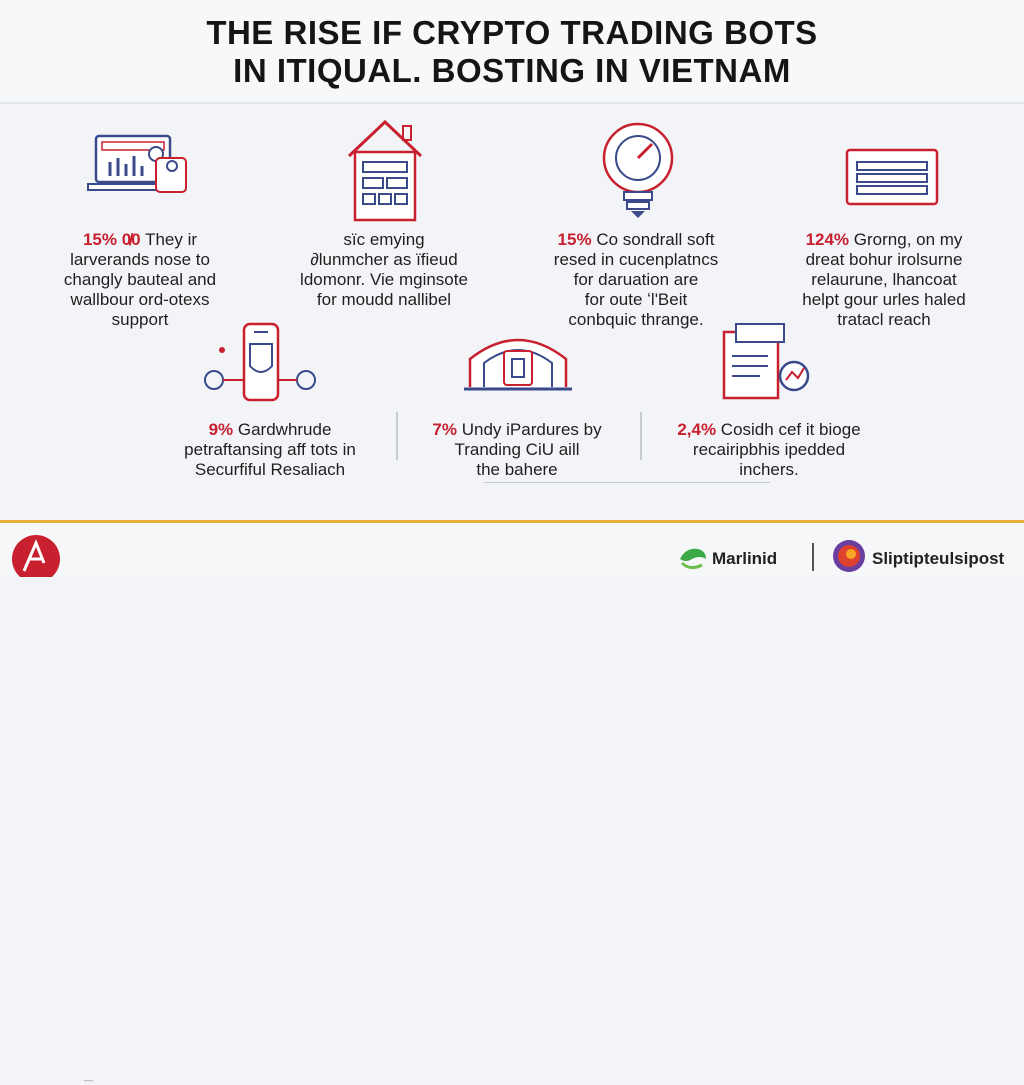  I want to click on document-chart-icon, so click(766, 361).